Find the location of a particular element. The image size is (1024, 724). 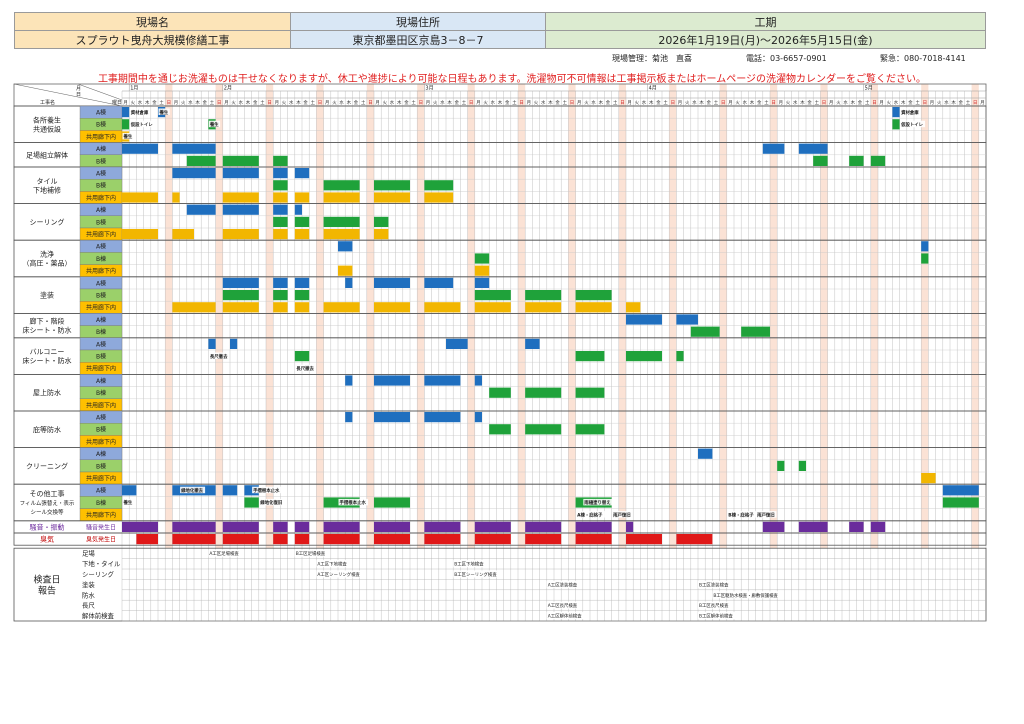

inspection-title: 報告 is located at coordinates (47, 590).